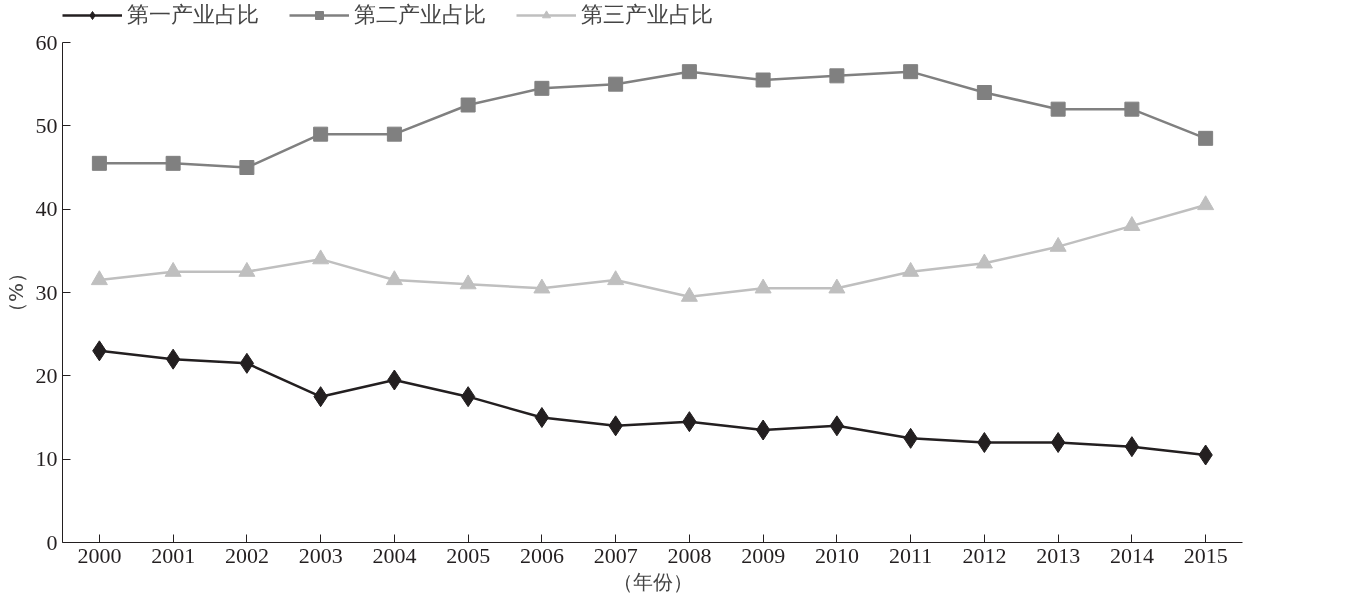 The width and height of the screenshot is (1367, 602). I want to click on legend-label: 第三产业占比, so click(647, 15).